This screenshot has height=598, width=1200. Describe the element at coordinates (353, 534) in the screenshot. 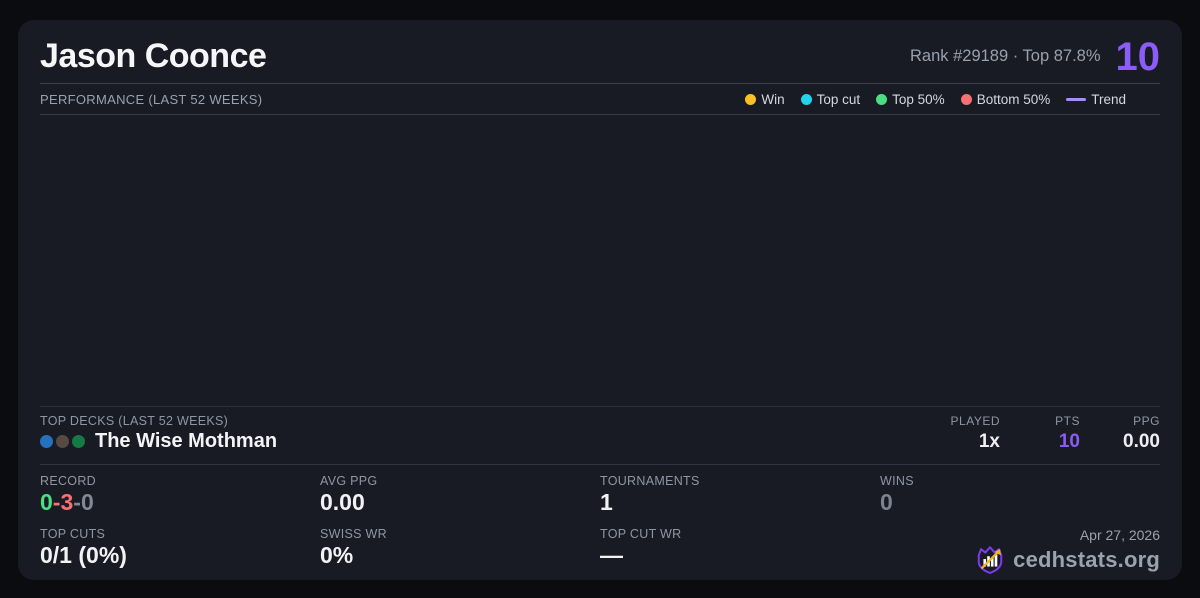

I see `swiss-wr-label: SWISS WR` at that location.